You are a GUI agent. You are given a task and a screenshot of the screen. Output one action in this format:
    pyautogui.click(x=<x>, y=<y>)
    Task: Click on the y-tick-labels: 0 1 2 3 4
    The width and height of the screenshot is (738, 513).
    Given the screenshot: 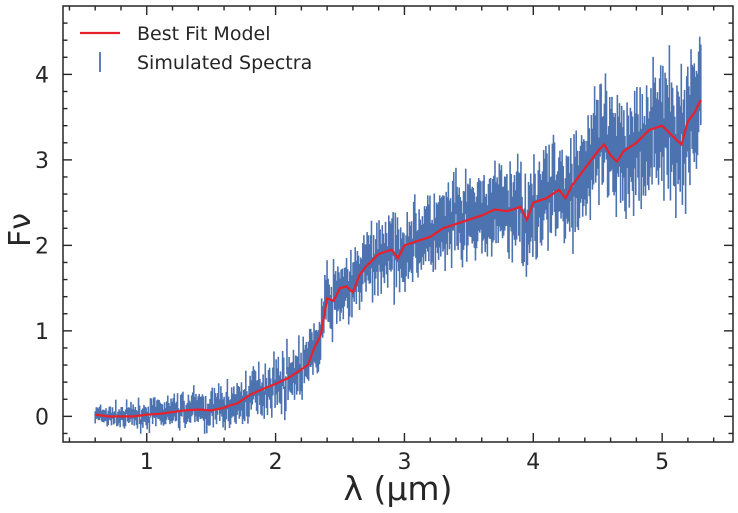 What is the action you would take?
    pyautogui.click(x=42, y=246)
    